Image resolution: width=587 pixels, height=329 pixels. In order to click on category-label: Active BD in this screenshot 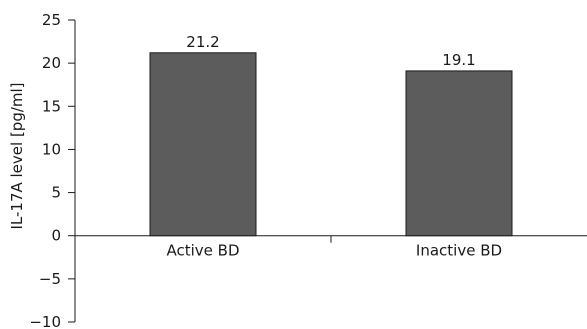, I will do `click(202, 251)`.